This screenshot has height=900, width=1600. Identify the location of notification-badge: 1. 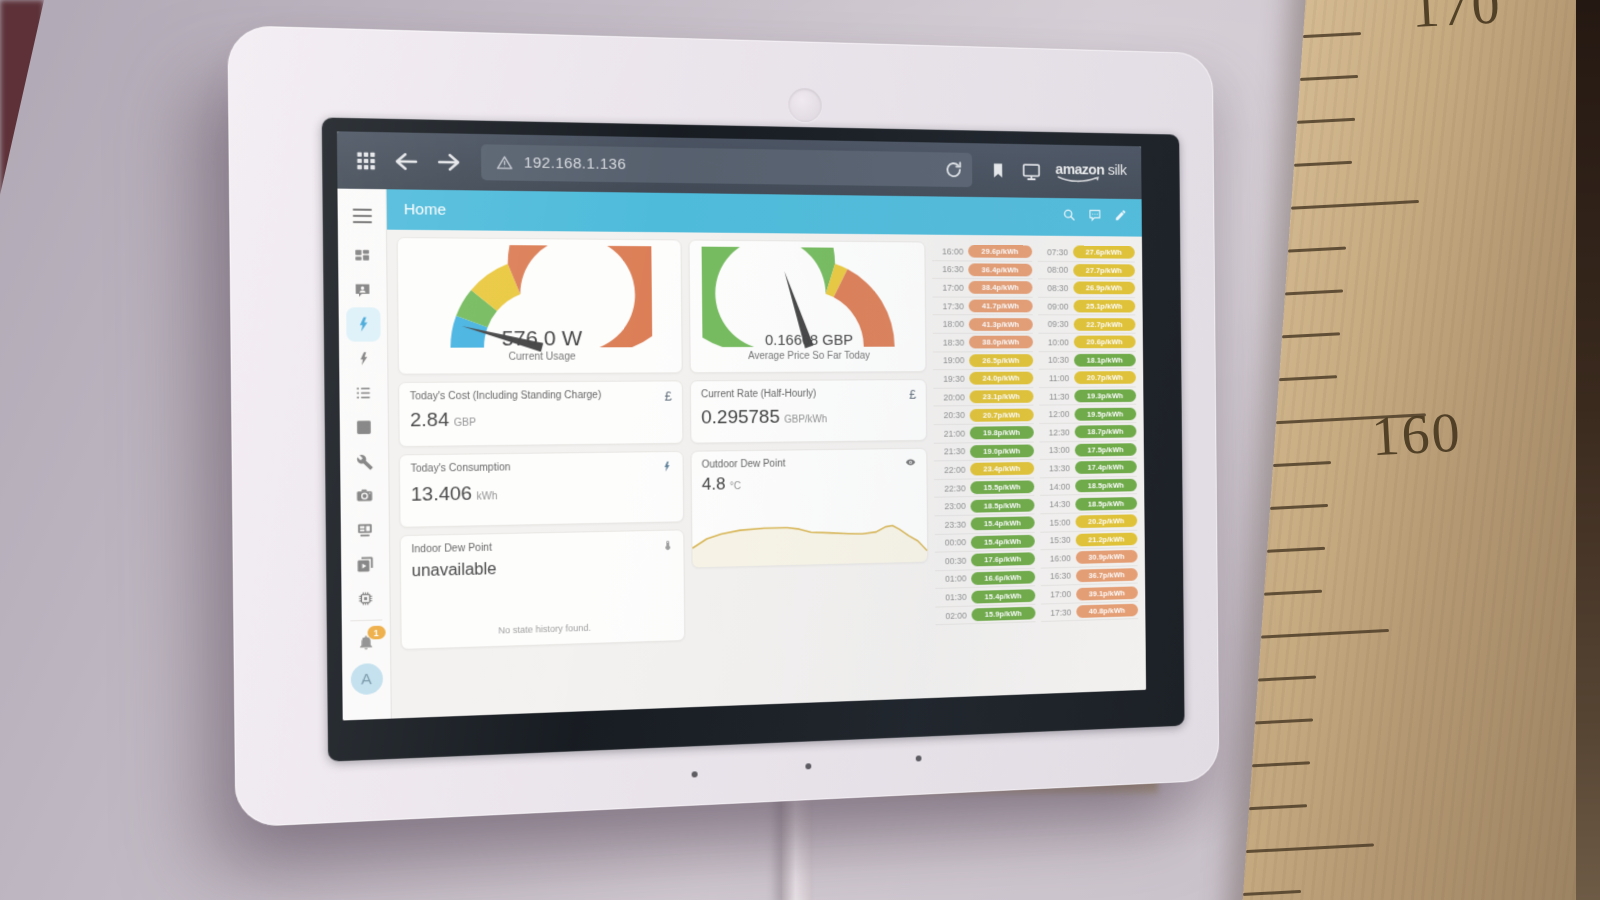
(376, 632).